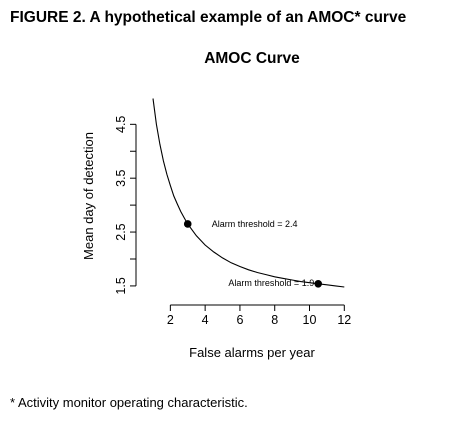 The image size is (462, 423). What do you see at coordinates (310, 320) in the screenshot?
I see `x-tick-label: 10` at bounding box center [310, 320].